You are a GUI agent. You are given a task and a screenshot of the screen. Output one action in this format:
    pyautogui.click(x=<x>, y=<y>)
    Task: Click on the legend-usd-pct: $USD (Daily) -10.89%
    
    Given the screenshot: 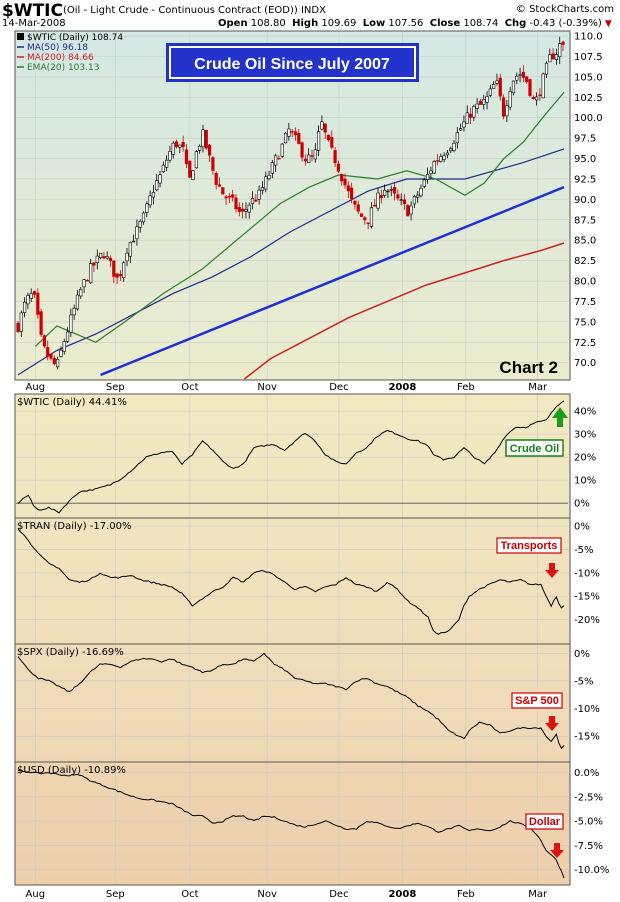 What is the action you would take?
    pyautogui.click(x=71, y=770)
    